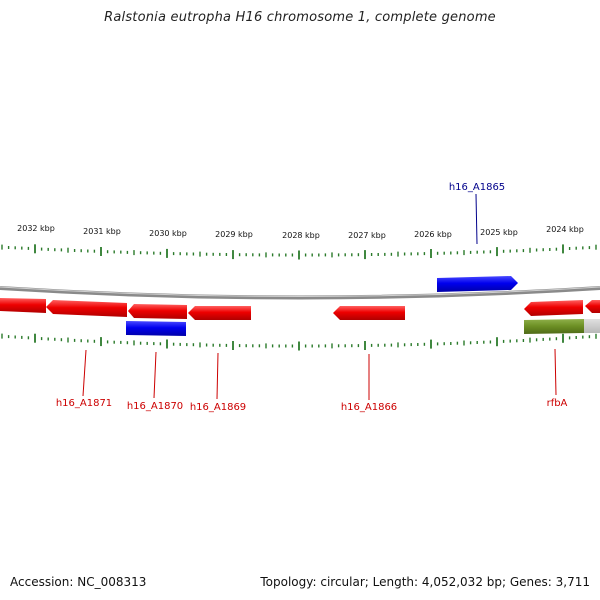 Image resolution: width=600 pixels, height=600 pixels. Describe the element at coordinates (592, 326) in the screenshot. I see `rna-gene-continued` at that location.